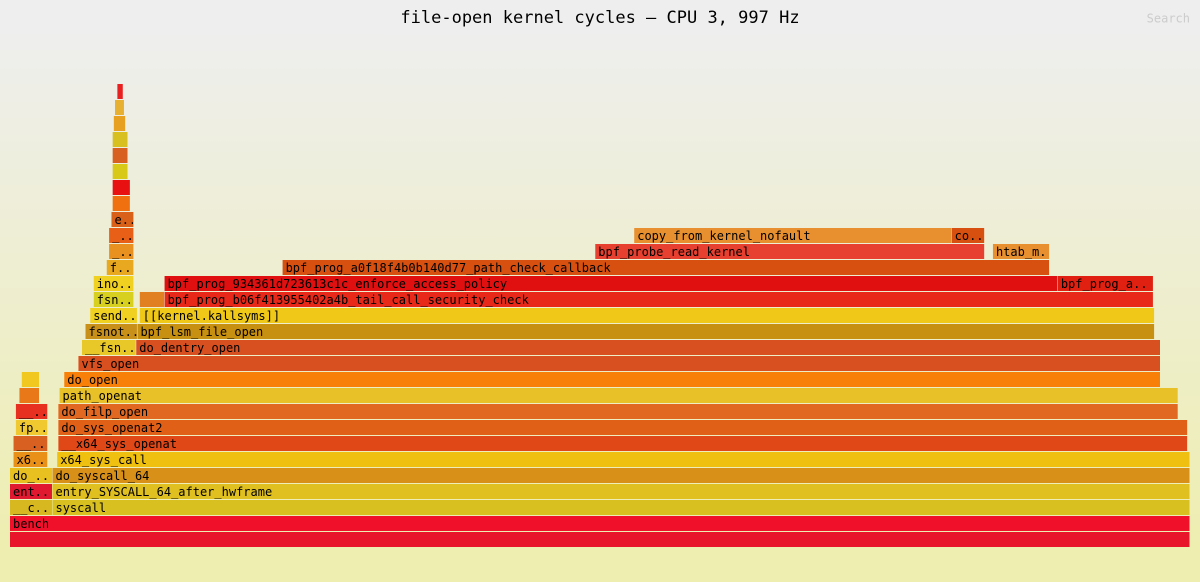 The height and width of the screenshot is (582, 1200). I want to click on search-button: Search, so click(1168, 19).